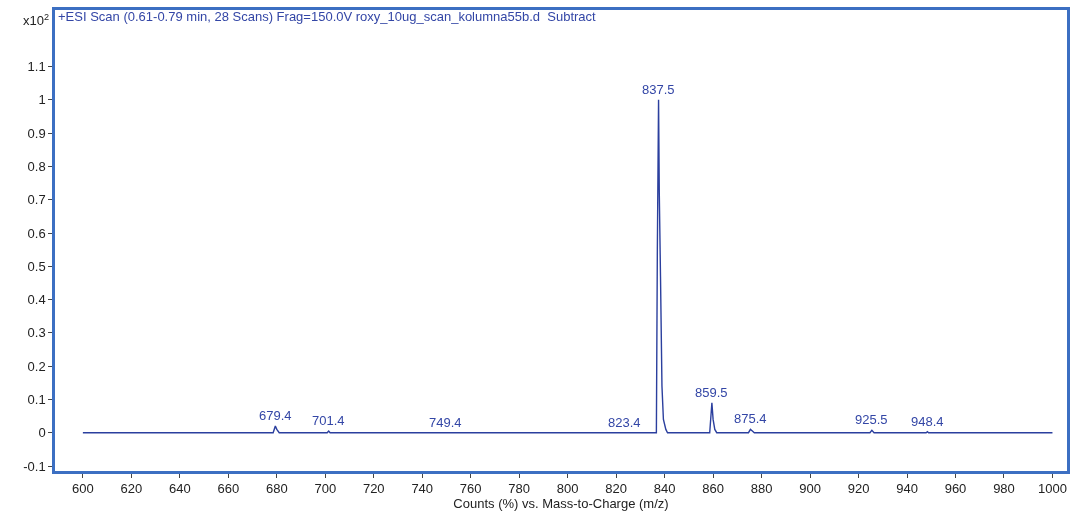  I want to click on x-tick-label: 700, so click(325, 489).